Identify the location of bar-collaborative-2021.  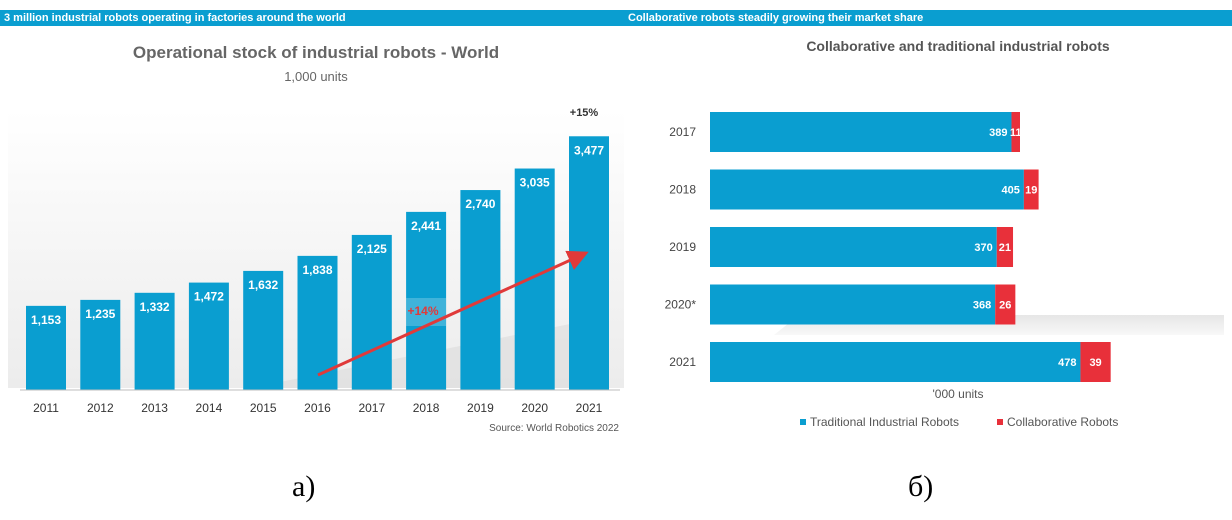
(1095, 362).